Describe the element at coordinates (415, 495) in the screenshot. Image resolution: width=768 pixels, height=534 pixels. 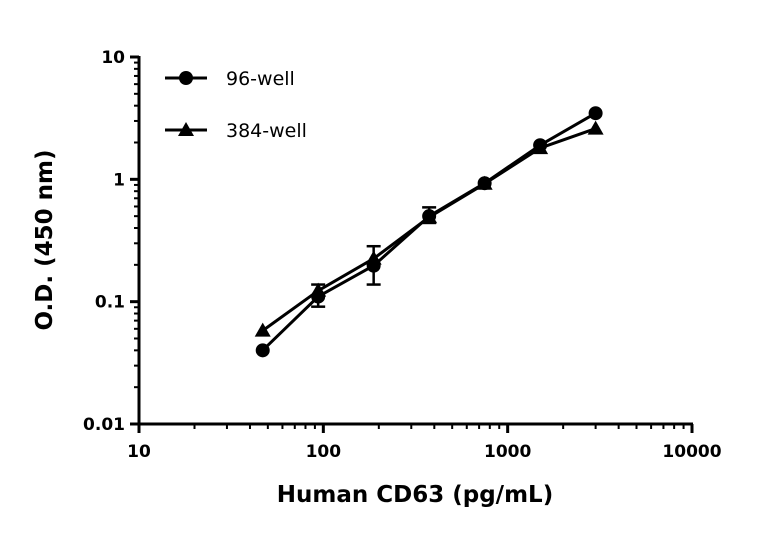
I see `x-axis-label: Human CD63 (pg/mL)` at that location.